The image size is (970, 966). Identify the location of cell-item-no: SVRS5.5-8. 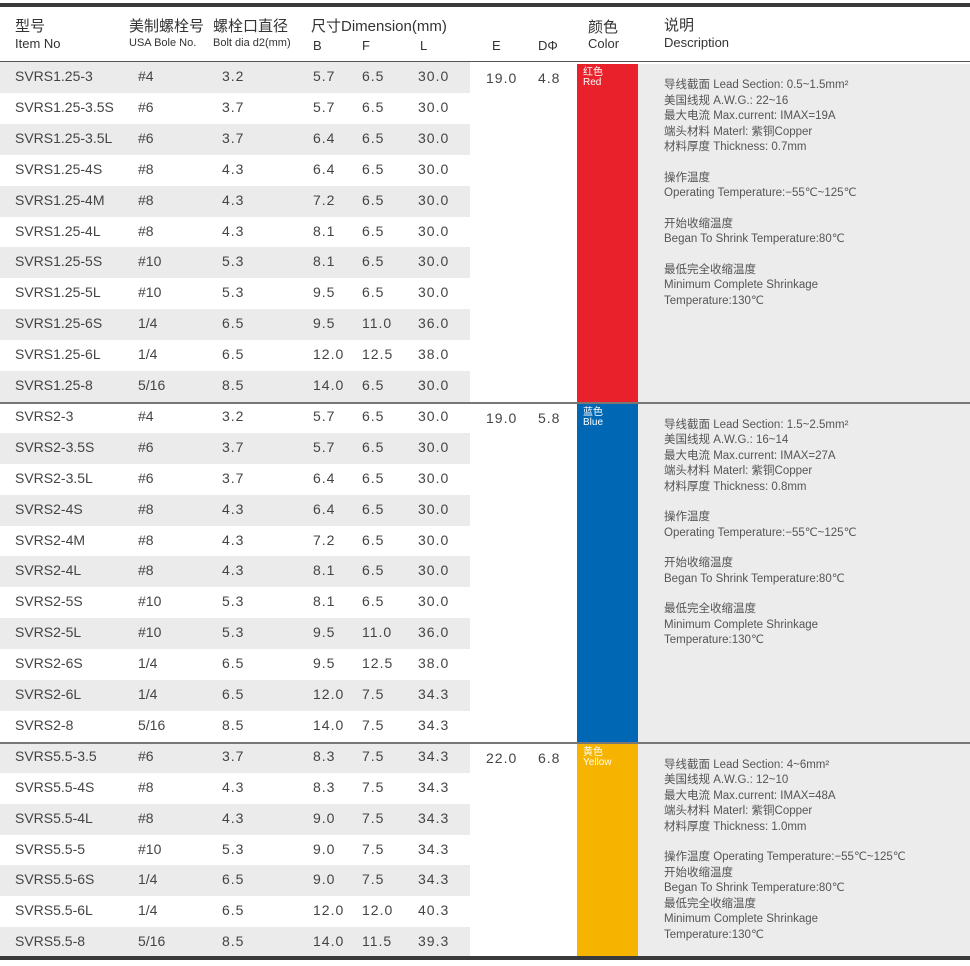
(50, 941).